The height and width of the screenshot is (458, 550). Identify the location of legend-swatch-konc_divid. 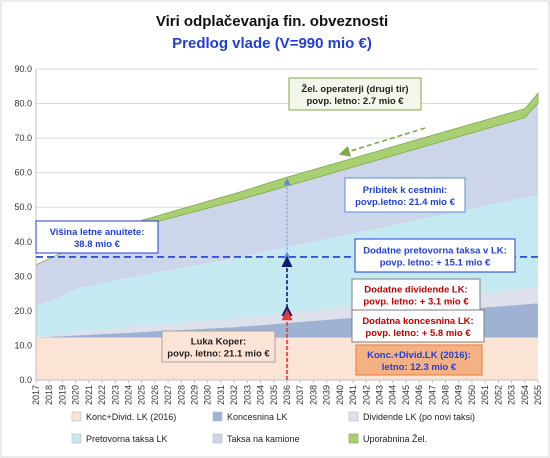
(76, 416).